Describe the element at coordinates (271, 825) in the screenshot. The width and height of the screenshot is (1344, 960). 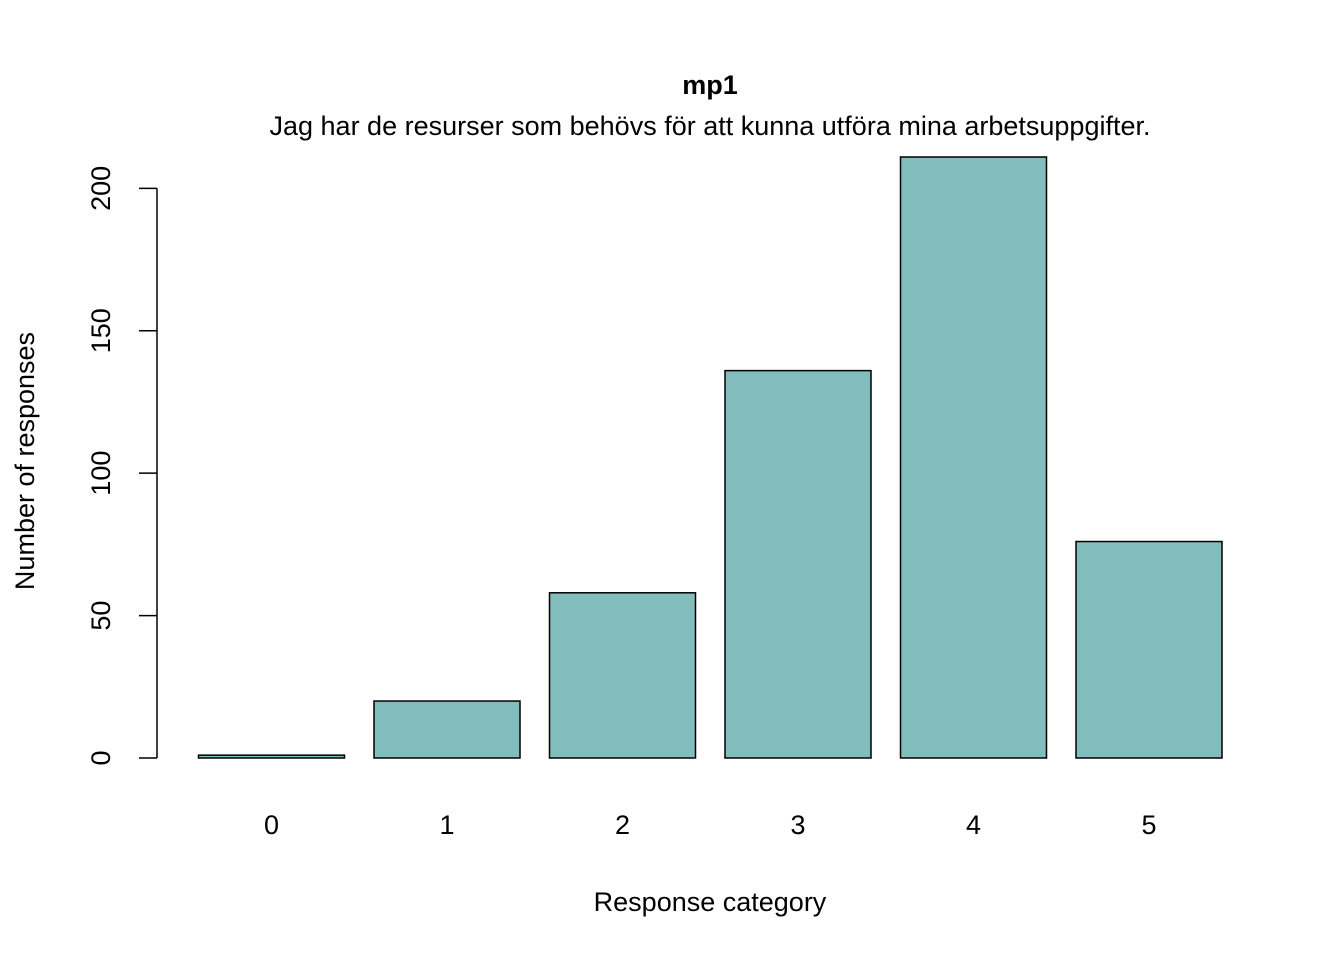
I see `x-tick-label: 0` at that location.